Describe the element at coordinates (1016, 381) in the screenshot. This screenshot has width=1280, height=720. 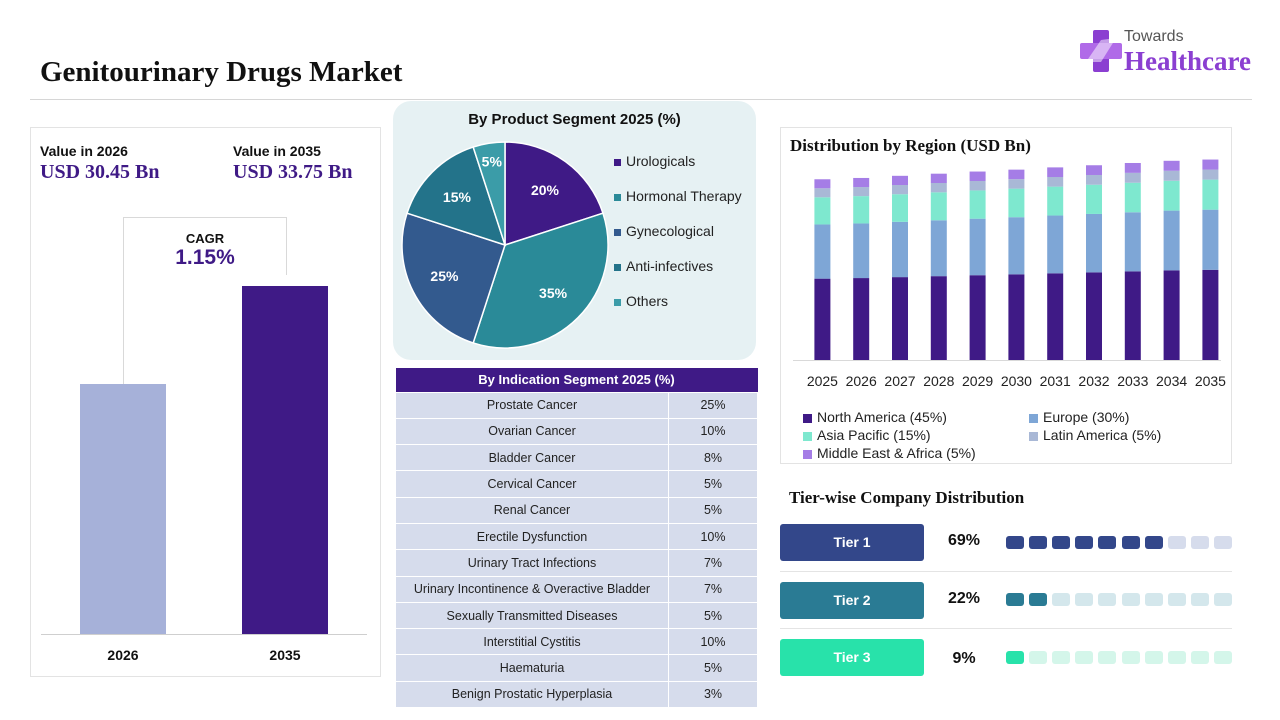
I see `x-tick-label: 2030` at that location.